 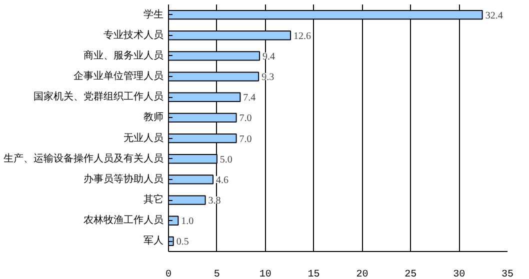 I want to click on x-tick-label: 10, so click(x=265, y=274).